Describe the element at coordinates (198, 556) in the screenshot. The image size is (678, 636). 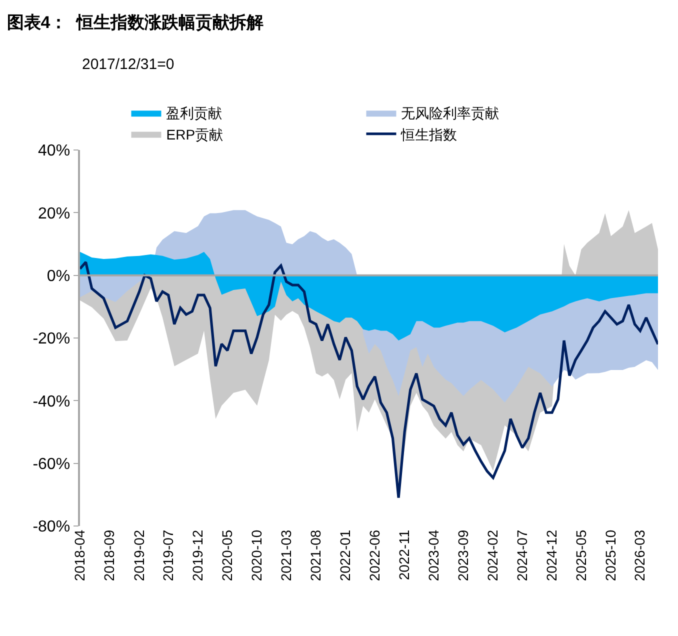
I see `x-tick-label: 2019-12` at that location.